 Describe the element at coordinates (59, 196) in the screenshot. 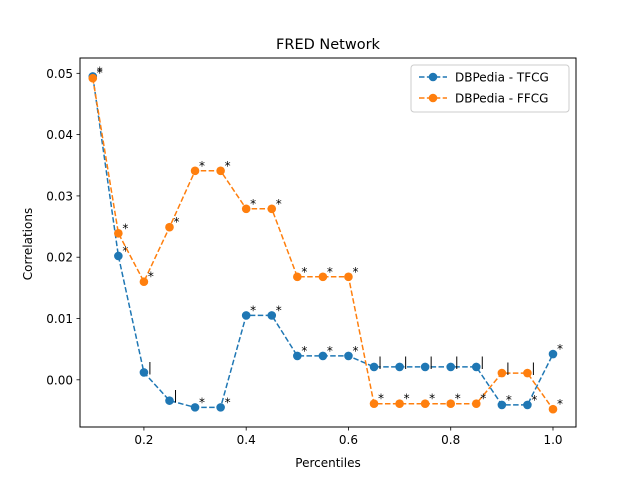

I see `y-tick-label: 0.03` at that location.